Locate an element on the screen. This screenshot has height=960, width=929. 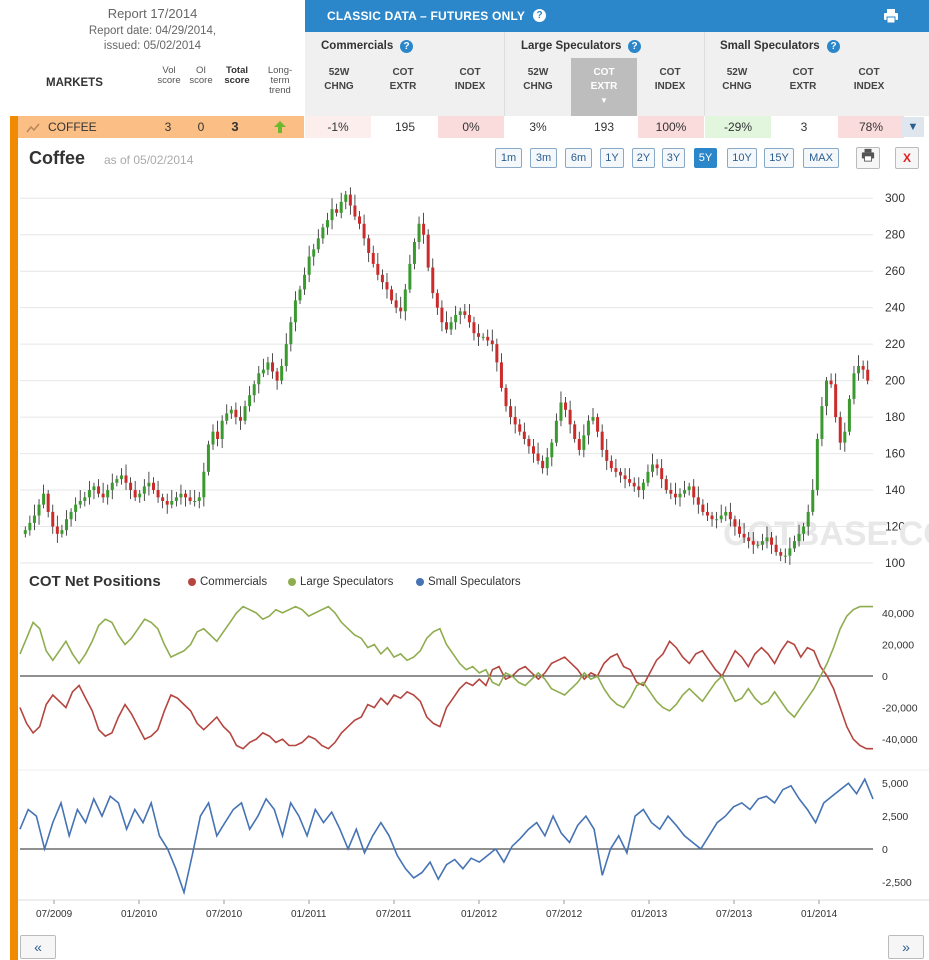
report-date: Report date: 04/29/2014, is located at coordinates (152, 31).